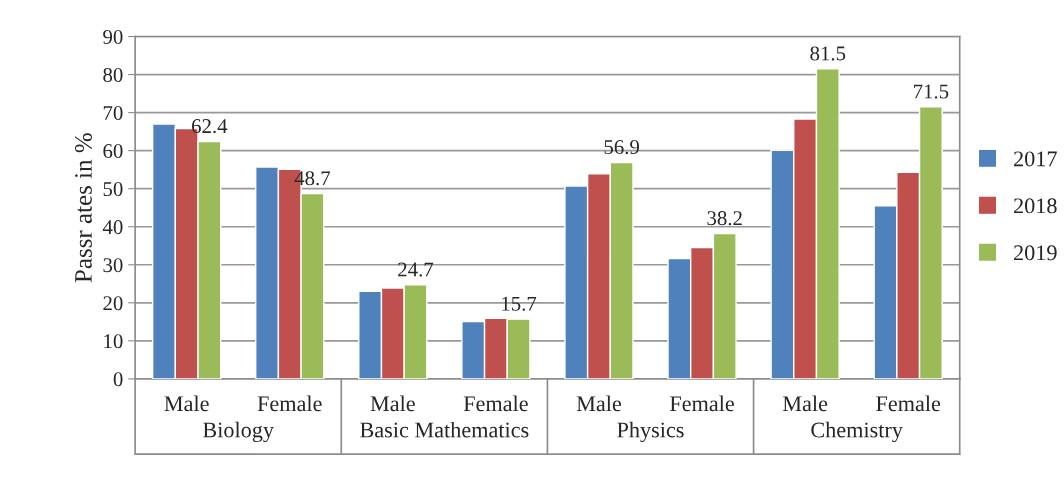  What do you see at coordinates (113, 341) in the screenshot?
I see `y-tick-label: 10` at bounding box center [113, 341].